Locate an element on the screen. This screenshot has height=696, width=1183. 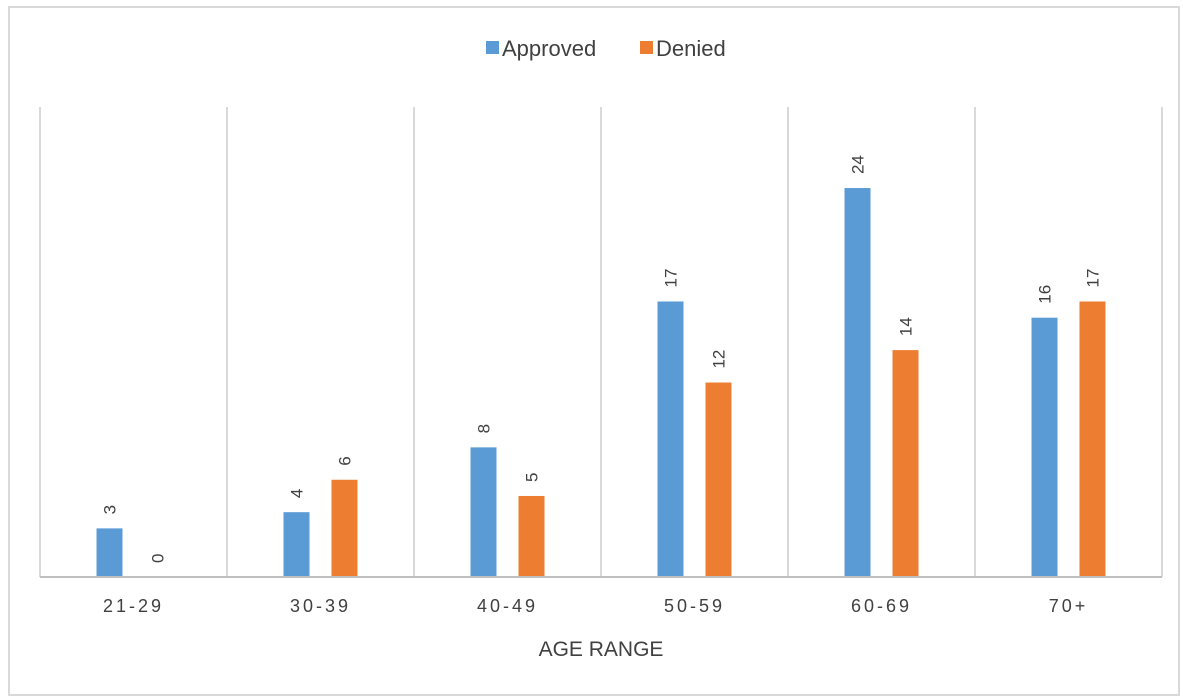
data-label-denied-60-69: 14 is located at coordinates (906, 326).